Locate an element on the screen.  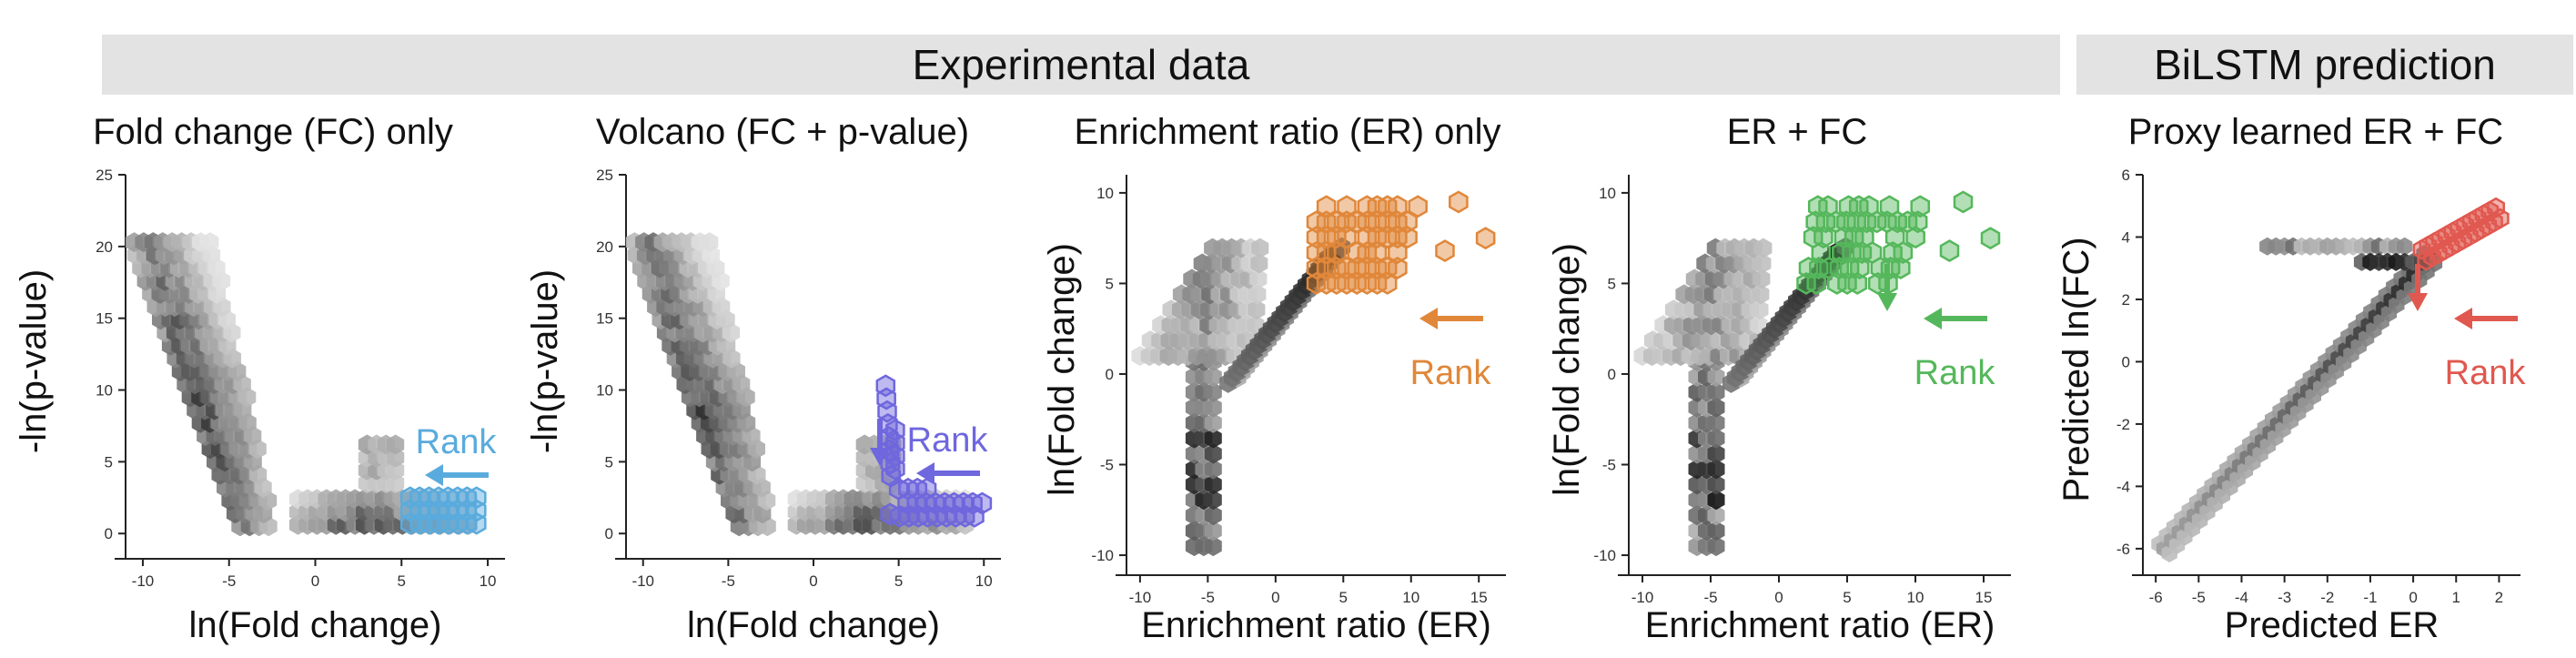
y-tick-label: 4 is located at coordinates (2126, 237).